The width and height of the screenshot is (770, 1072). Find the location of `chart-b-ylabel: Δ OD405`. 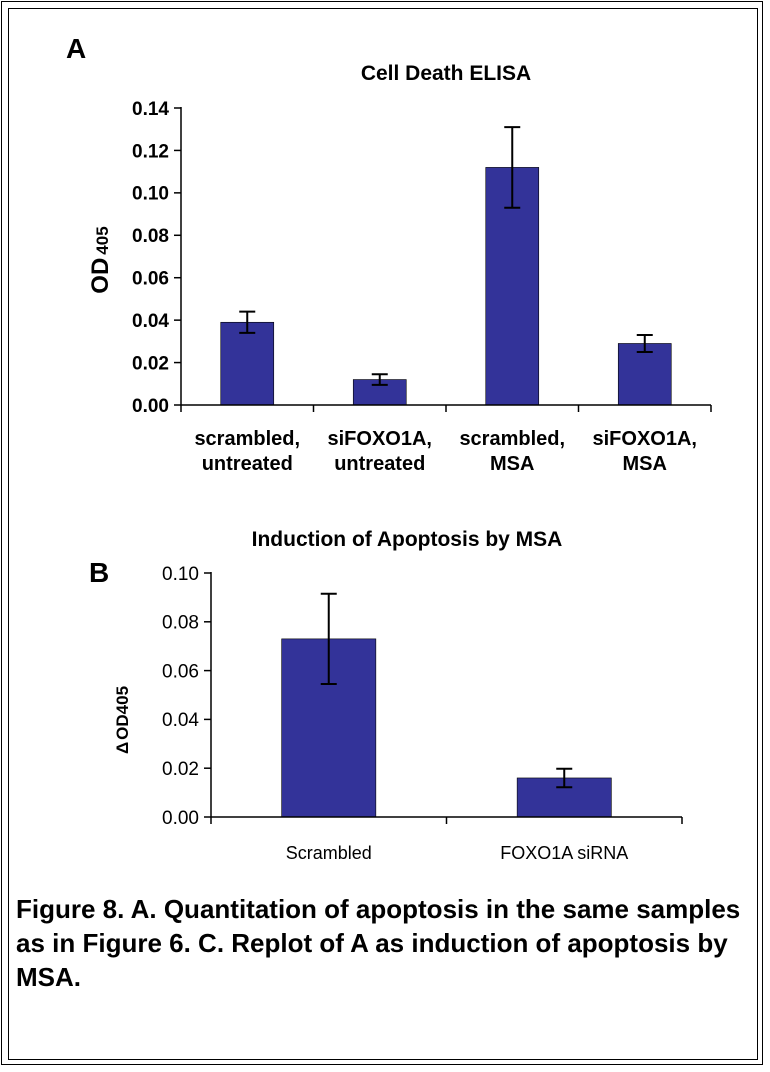

chart-b-ylabel: Δ OD405 is located at coordinates (122, 720).